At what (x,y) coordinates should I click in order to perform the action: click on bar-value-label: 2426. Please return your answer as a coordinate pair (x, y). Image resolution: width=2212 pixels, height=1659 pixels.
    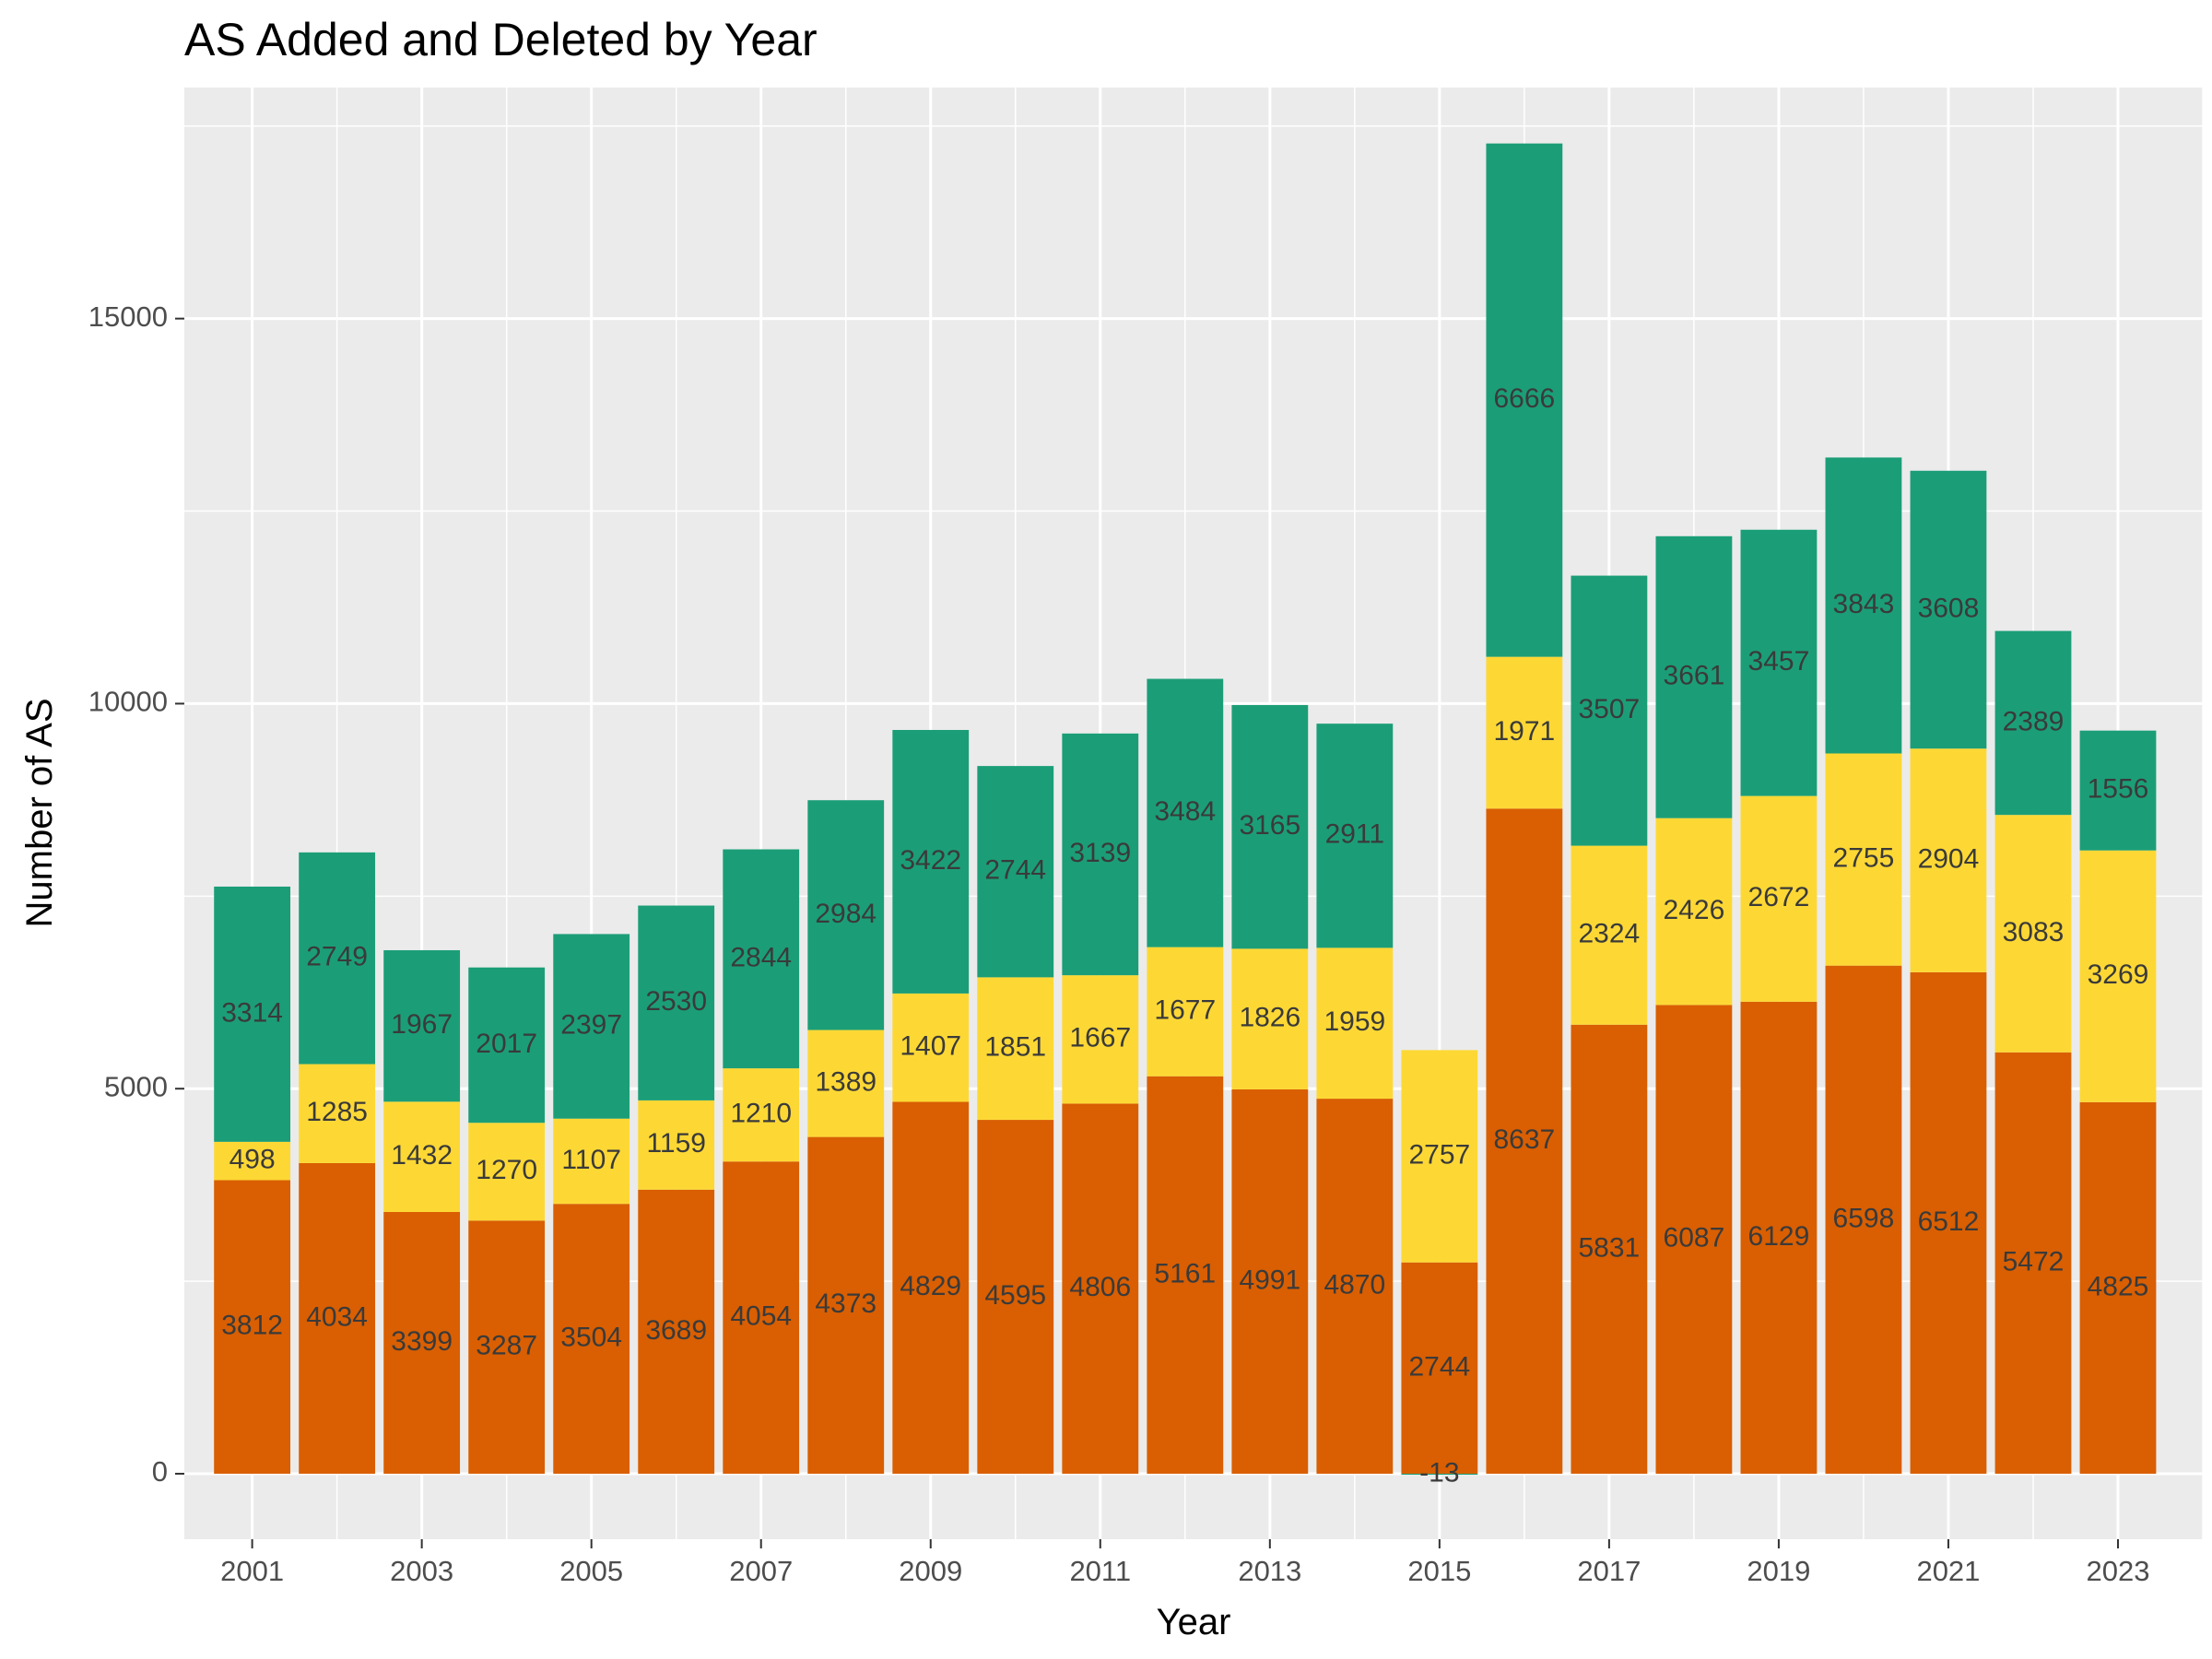
    Looking at the image, I should click on (1694, 910).